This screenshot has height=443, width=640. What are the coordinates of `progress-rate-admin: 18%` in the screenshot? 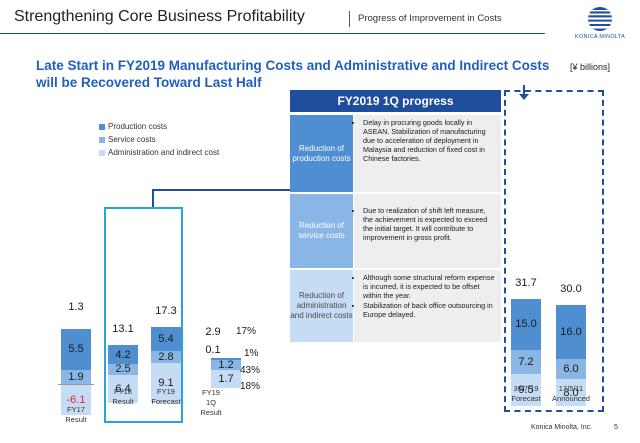 It's located at (250, 386).